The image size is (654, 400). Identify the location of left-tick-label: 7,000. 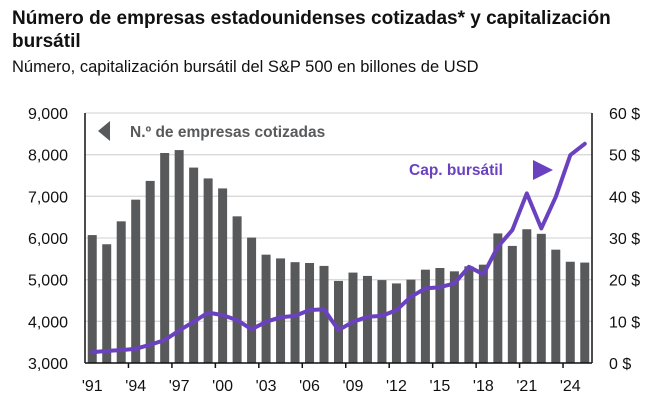
(48, 197).